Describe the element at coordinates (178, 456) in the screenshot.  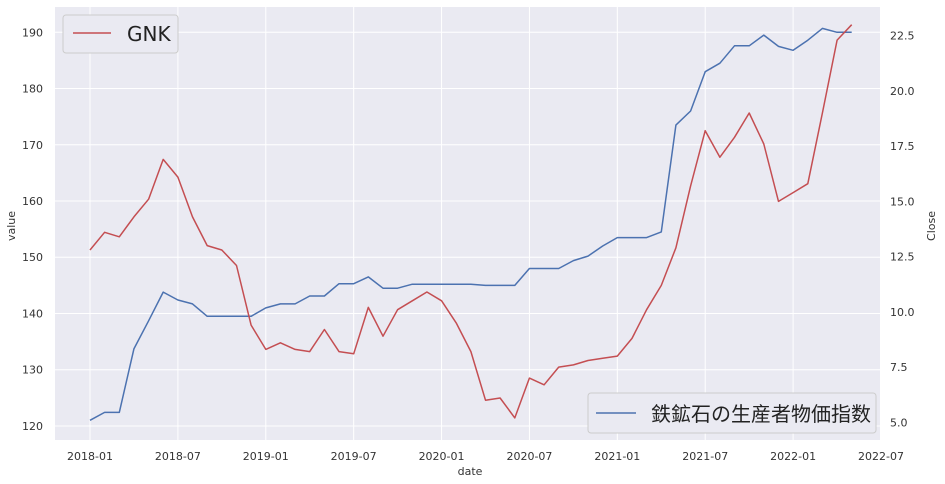
I see `x-tick-label: 2018-07` at that location.